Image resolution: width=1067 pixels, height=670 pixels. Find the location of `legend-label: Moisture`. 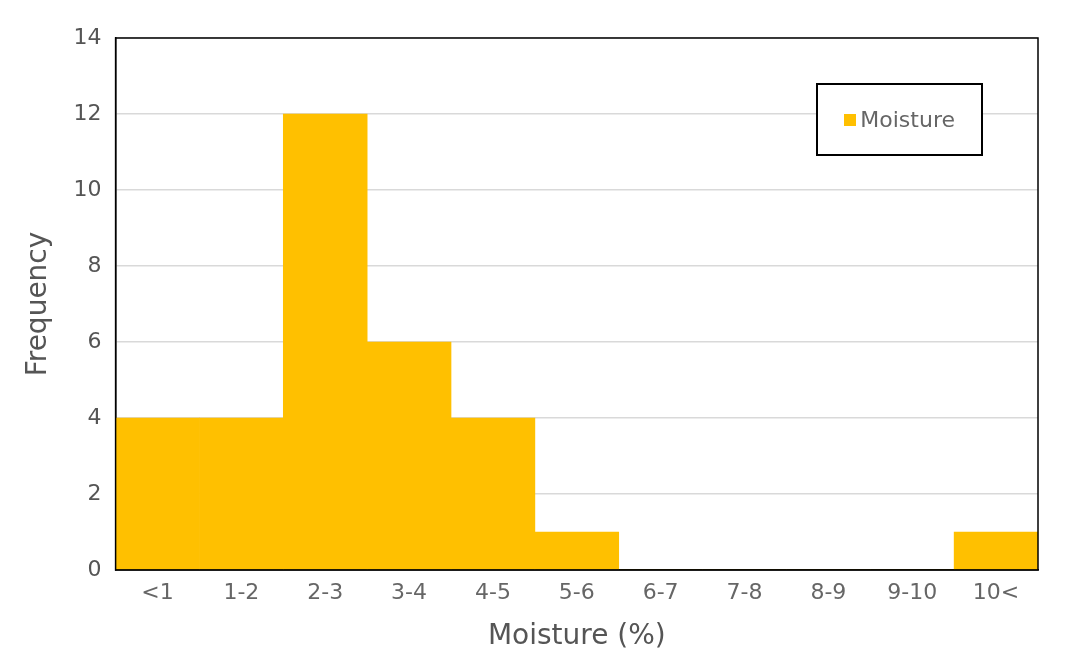

legend-label: Moisture is located at coordinates (907, 119).